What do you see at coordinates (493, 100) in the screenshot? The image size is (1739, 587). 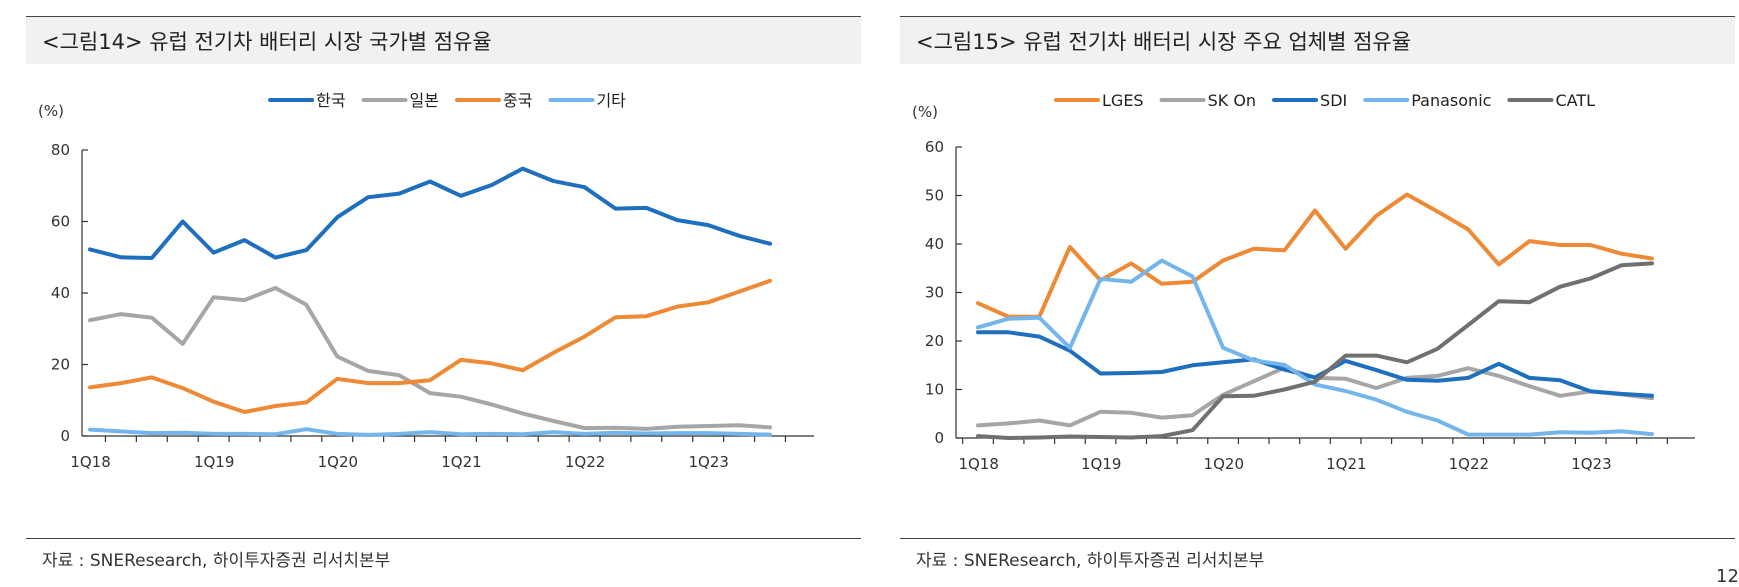 I see `legend-item: 중국` at bounding box center [493, 100].